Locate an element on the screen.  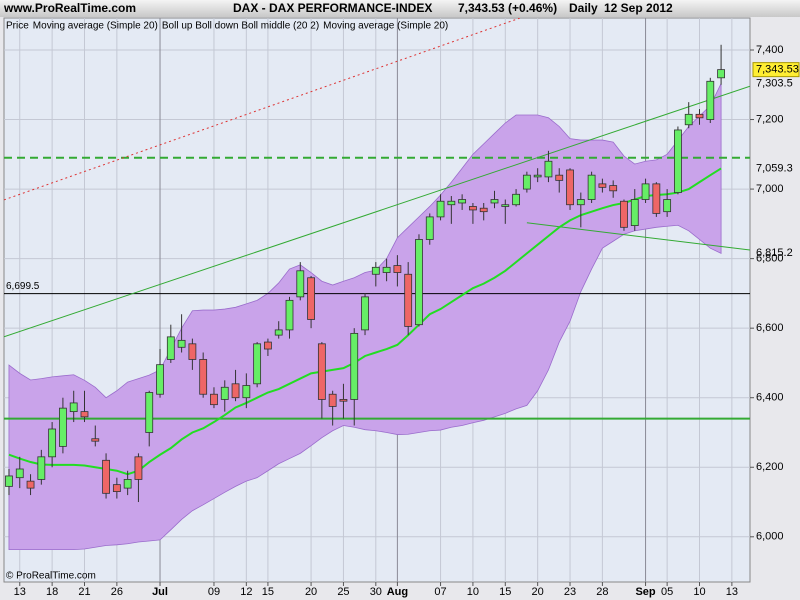
legend-entry: Price is located at coordinates (17, 26).